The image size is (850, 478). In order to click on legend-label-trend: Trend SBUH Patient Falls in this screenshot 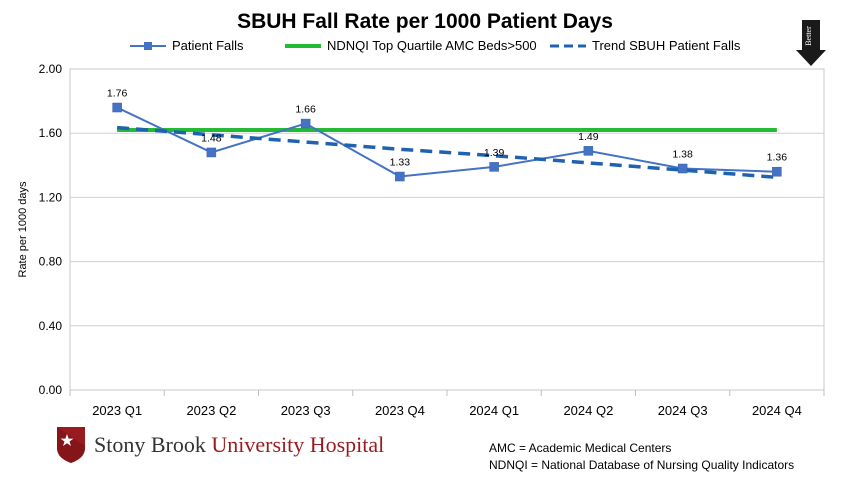, I will do `click(666, 45)`.